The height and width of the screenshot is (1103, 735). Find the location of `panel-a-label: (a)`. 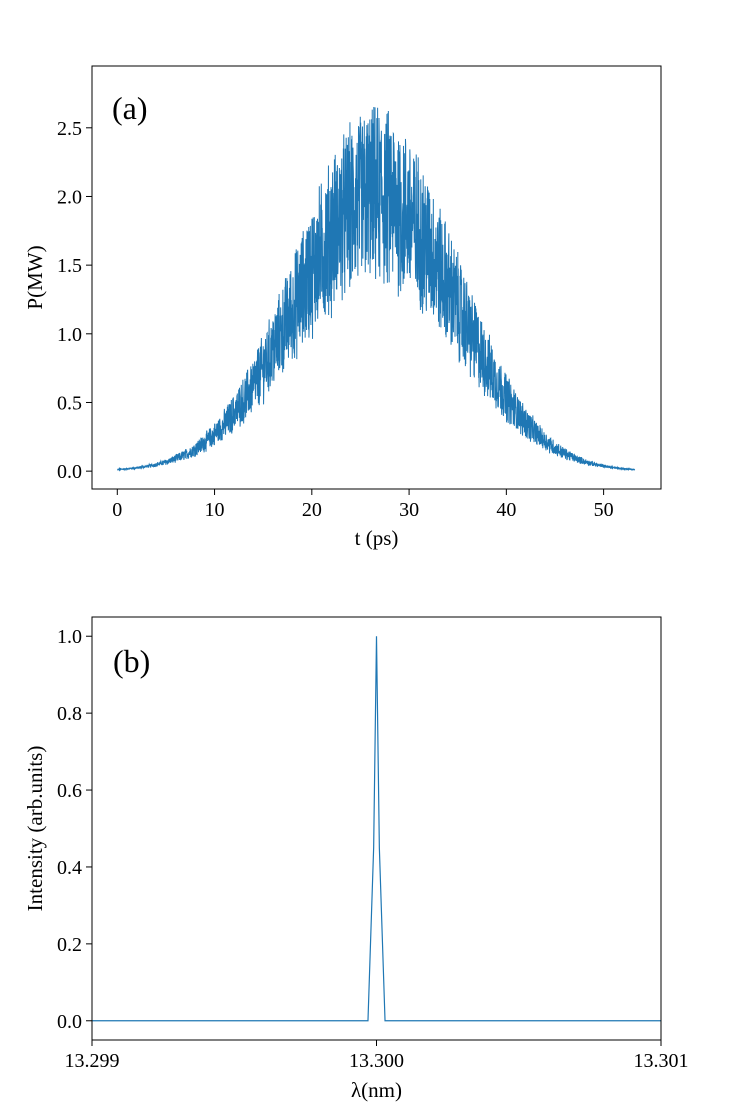

panel-a-label: (a) is located at coordinates (130, 108).